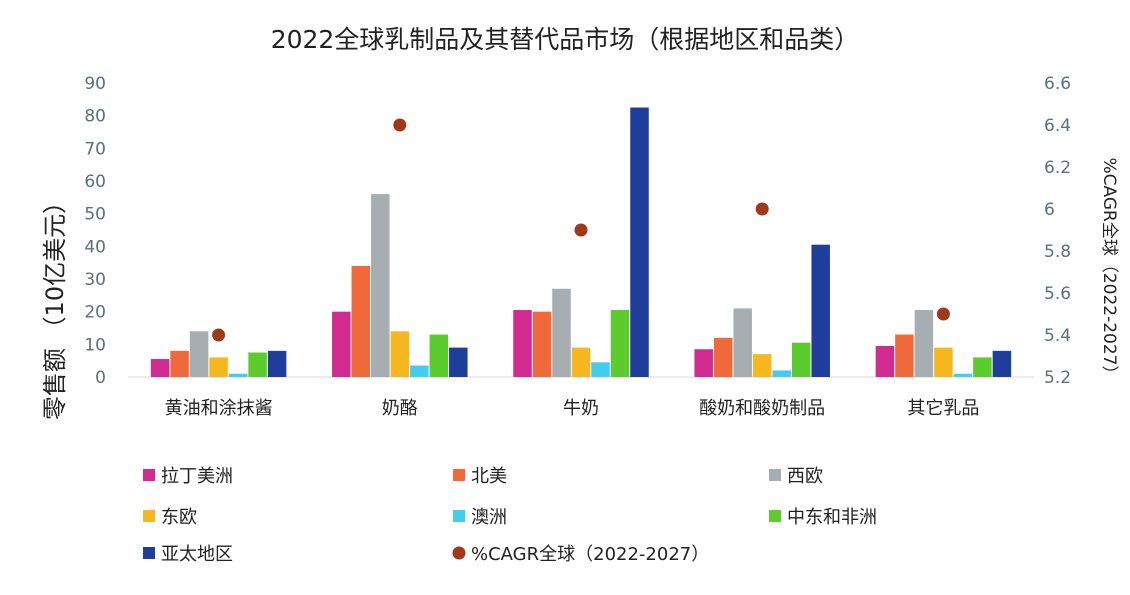 Image resolution: width=1130 pixels, height=595 pixels. I want to click on y-tick-label: 10, so click(95, 345).